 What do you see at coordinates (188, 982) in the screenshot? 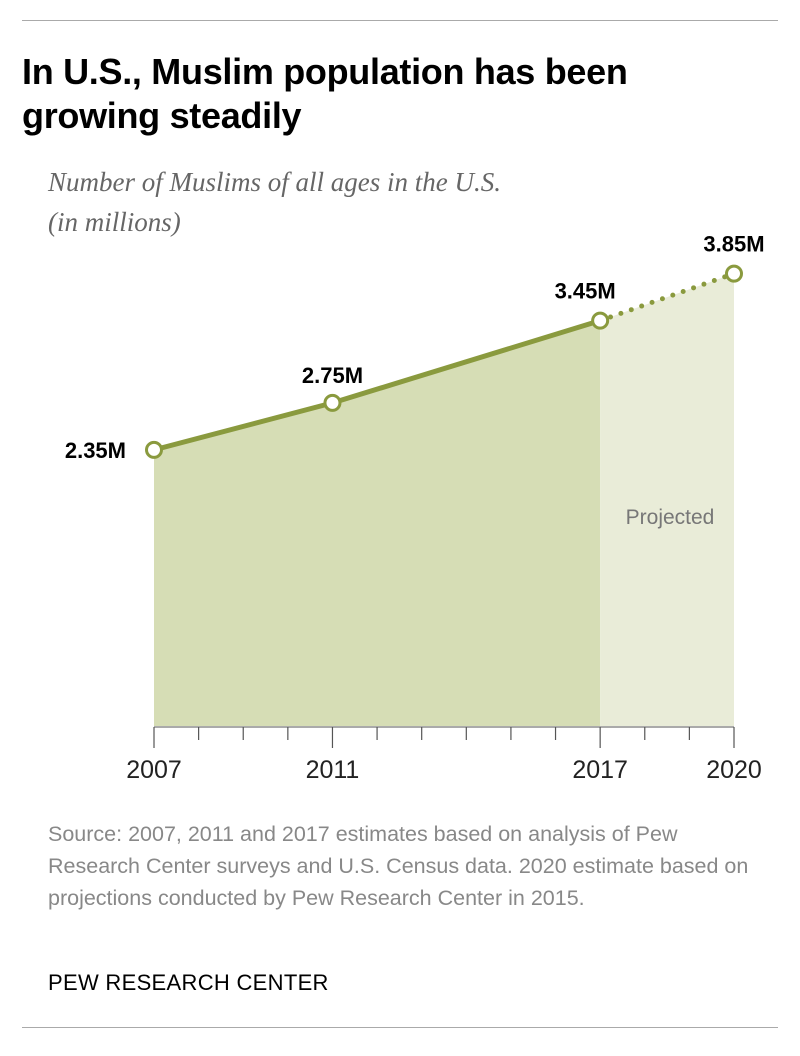
I see `brand-label: PEW RESEARCH CENTER` at bounding box center [188, 982].